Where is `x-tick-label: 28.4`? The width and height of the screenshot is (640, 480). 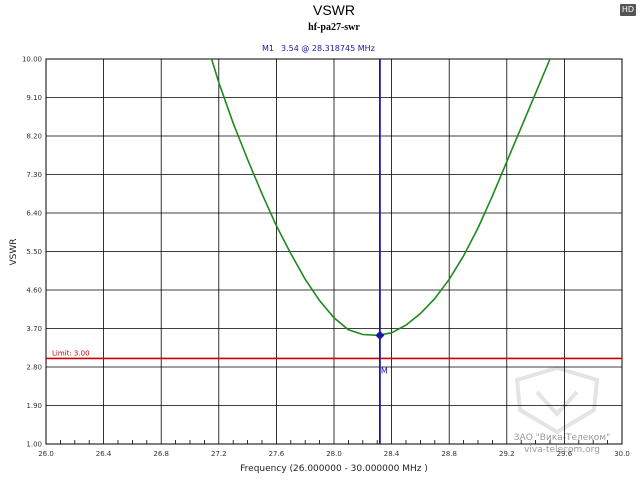 x-tick-label: 28.4 is located at coordinates (392, 454).